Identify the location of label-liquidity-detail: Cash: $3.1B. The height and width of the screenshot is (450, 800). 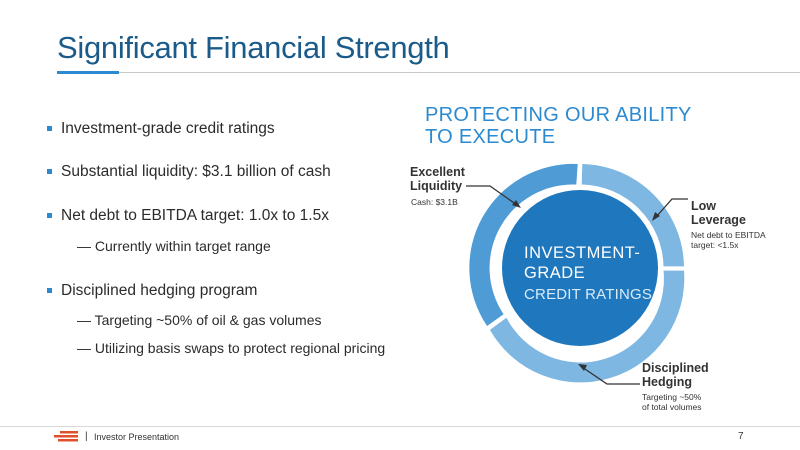
(434, 202).